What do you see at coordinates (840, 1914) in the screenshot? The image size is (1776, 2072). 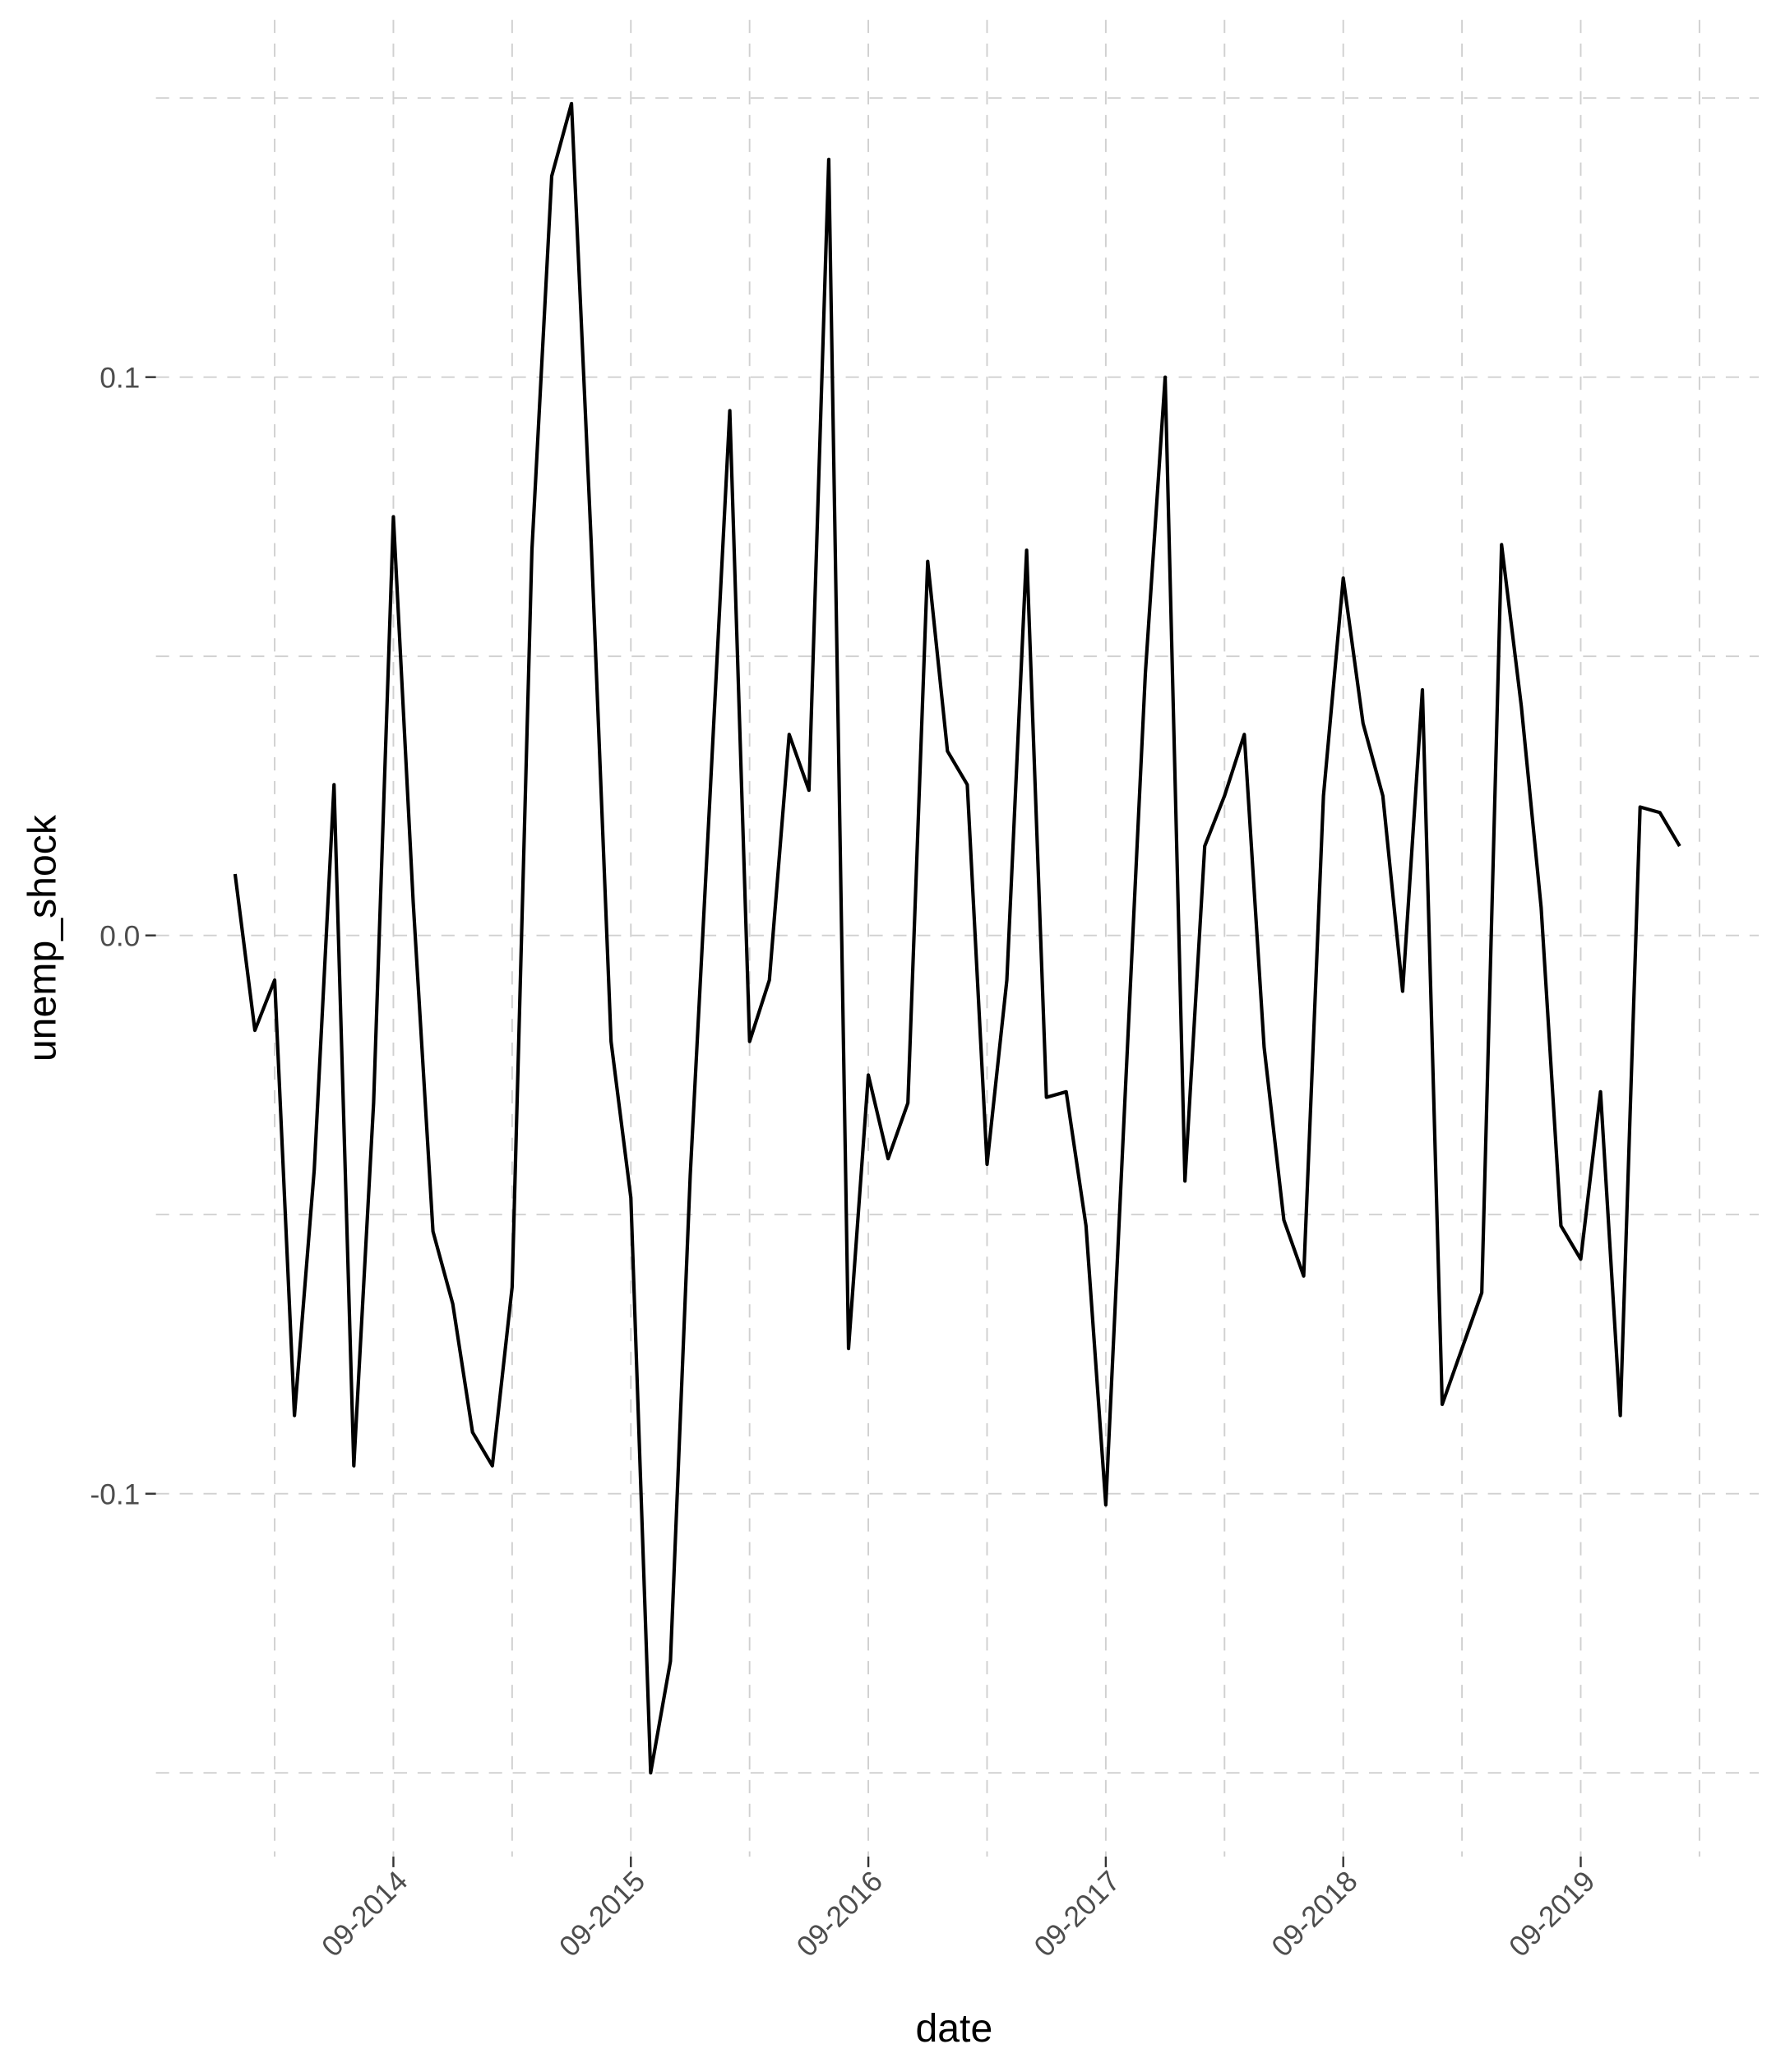 I see `x-tick-label: 09-2016` at bounding box center [840, 1914].